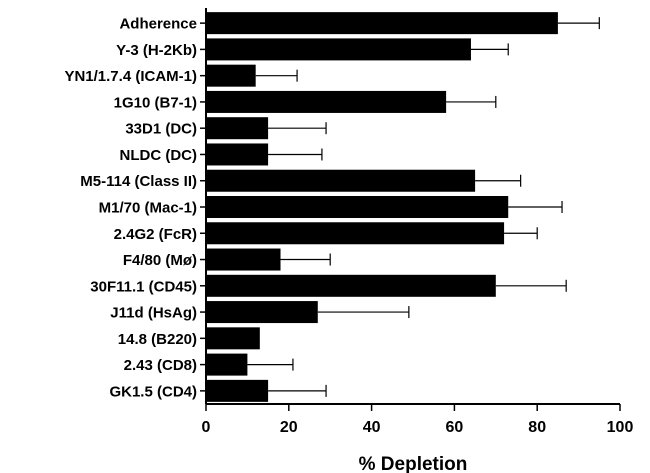 Image resolution: width=650 pixels, height=473 pixels. Describe the element at coordinates (155, 102) in the screenshot. I see `category-label: 1G10 (B7-1)` at that location.